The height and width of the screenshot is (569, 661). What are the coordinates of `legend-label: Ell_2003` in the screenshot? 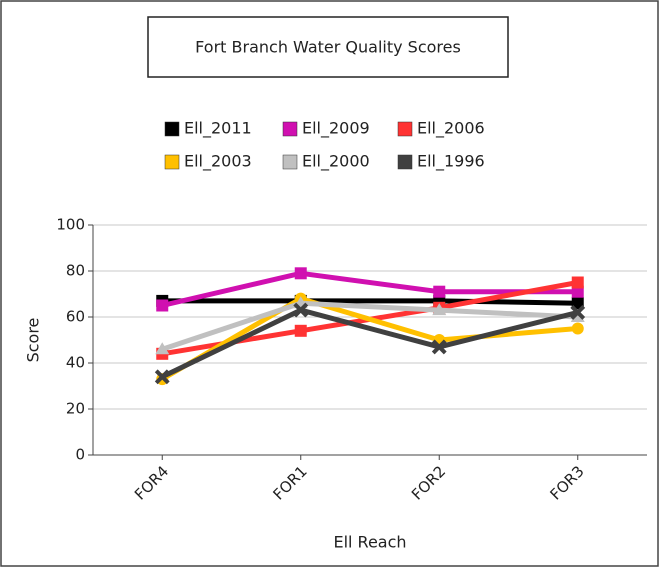 It's located at (218, 162).